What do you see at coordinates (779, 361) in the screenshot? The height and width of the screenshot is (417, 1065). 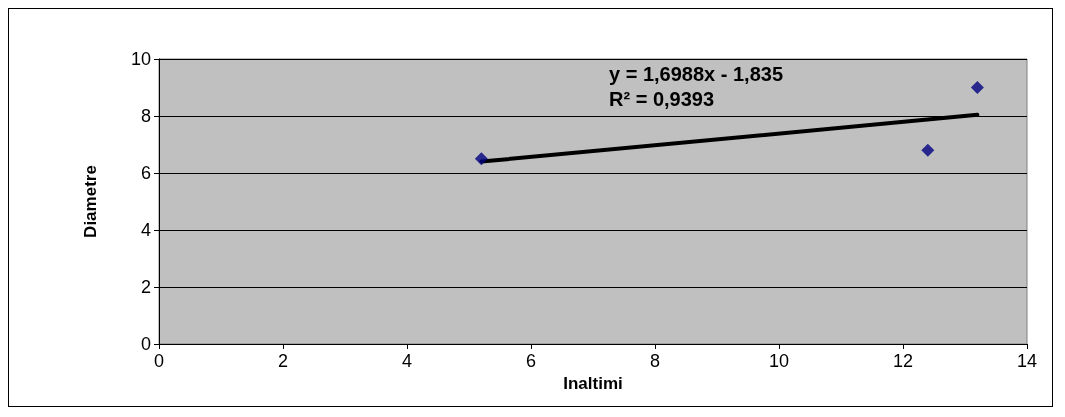 I see `x-tick-label: 10` at bounding box center [779, 361].